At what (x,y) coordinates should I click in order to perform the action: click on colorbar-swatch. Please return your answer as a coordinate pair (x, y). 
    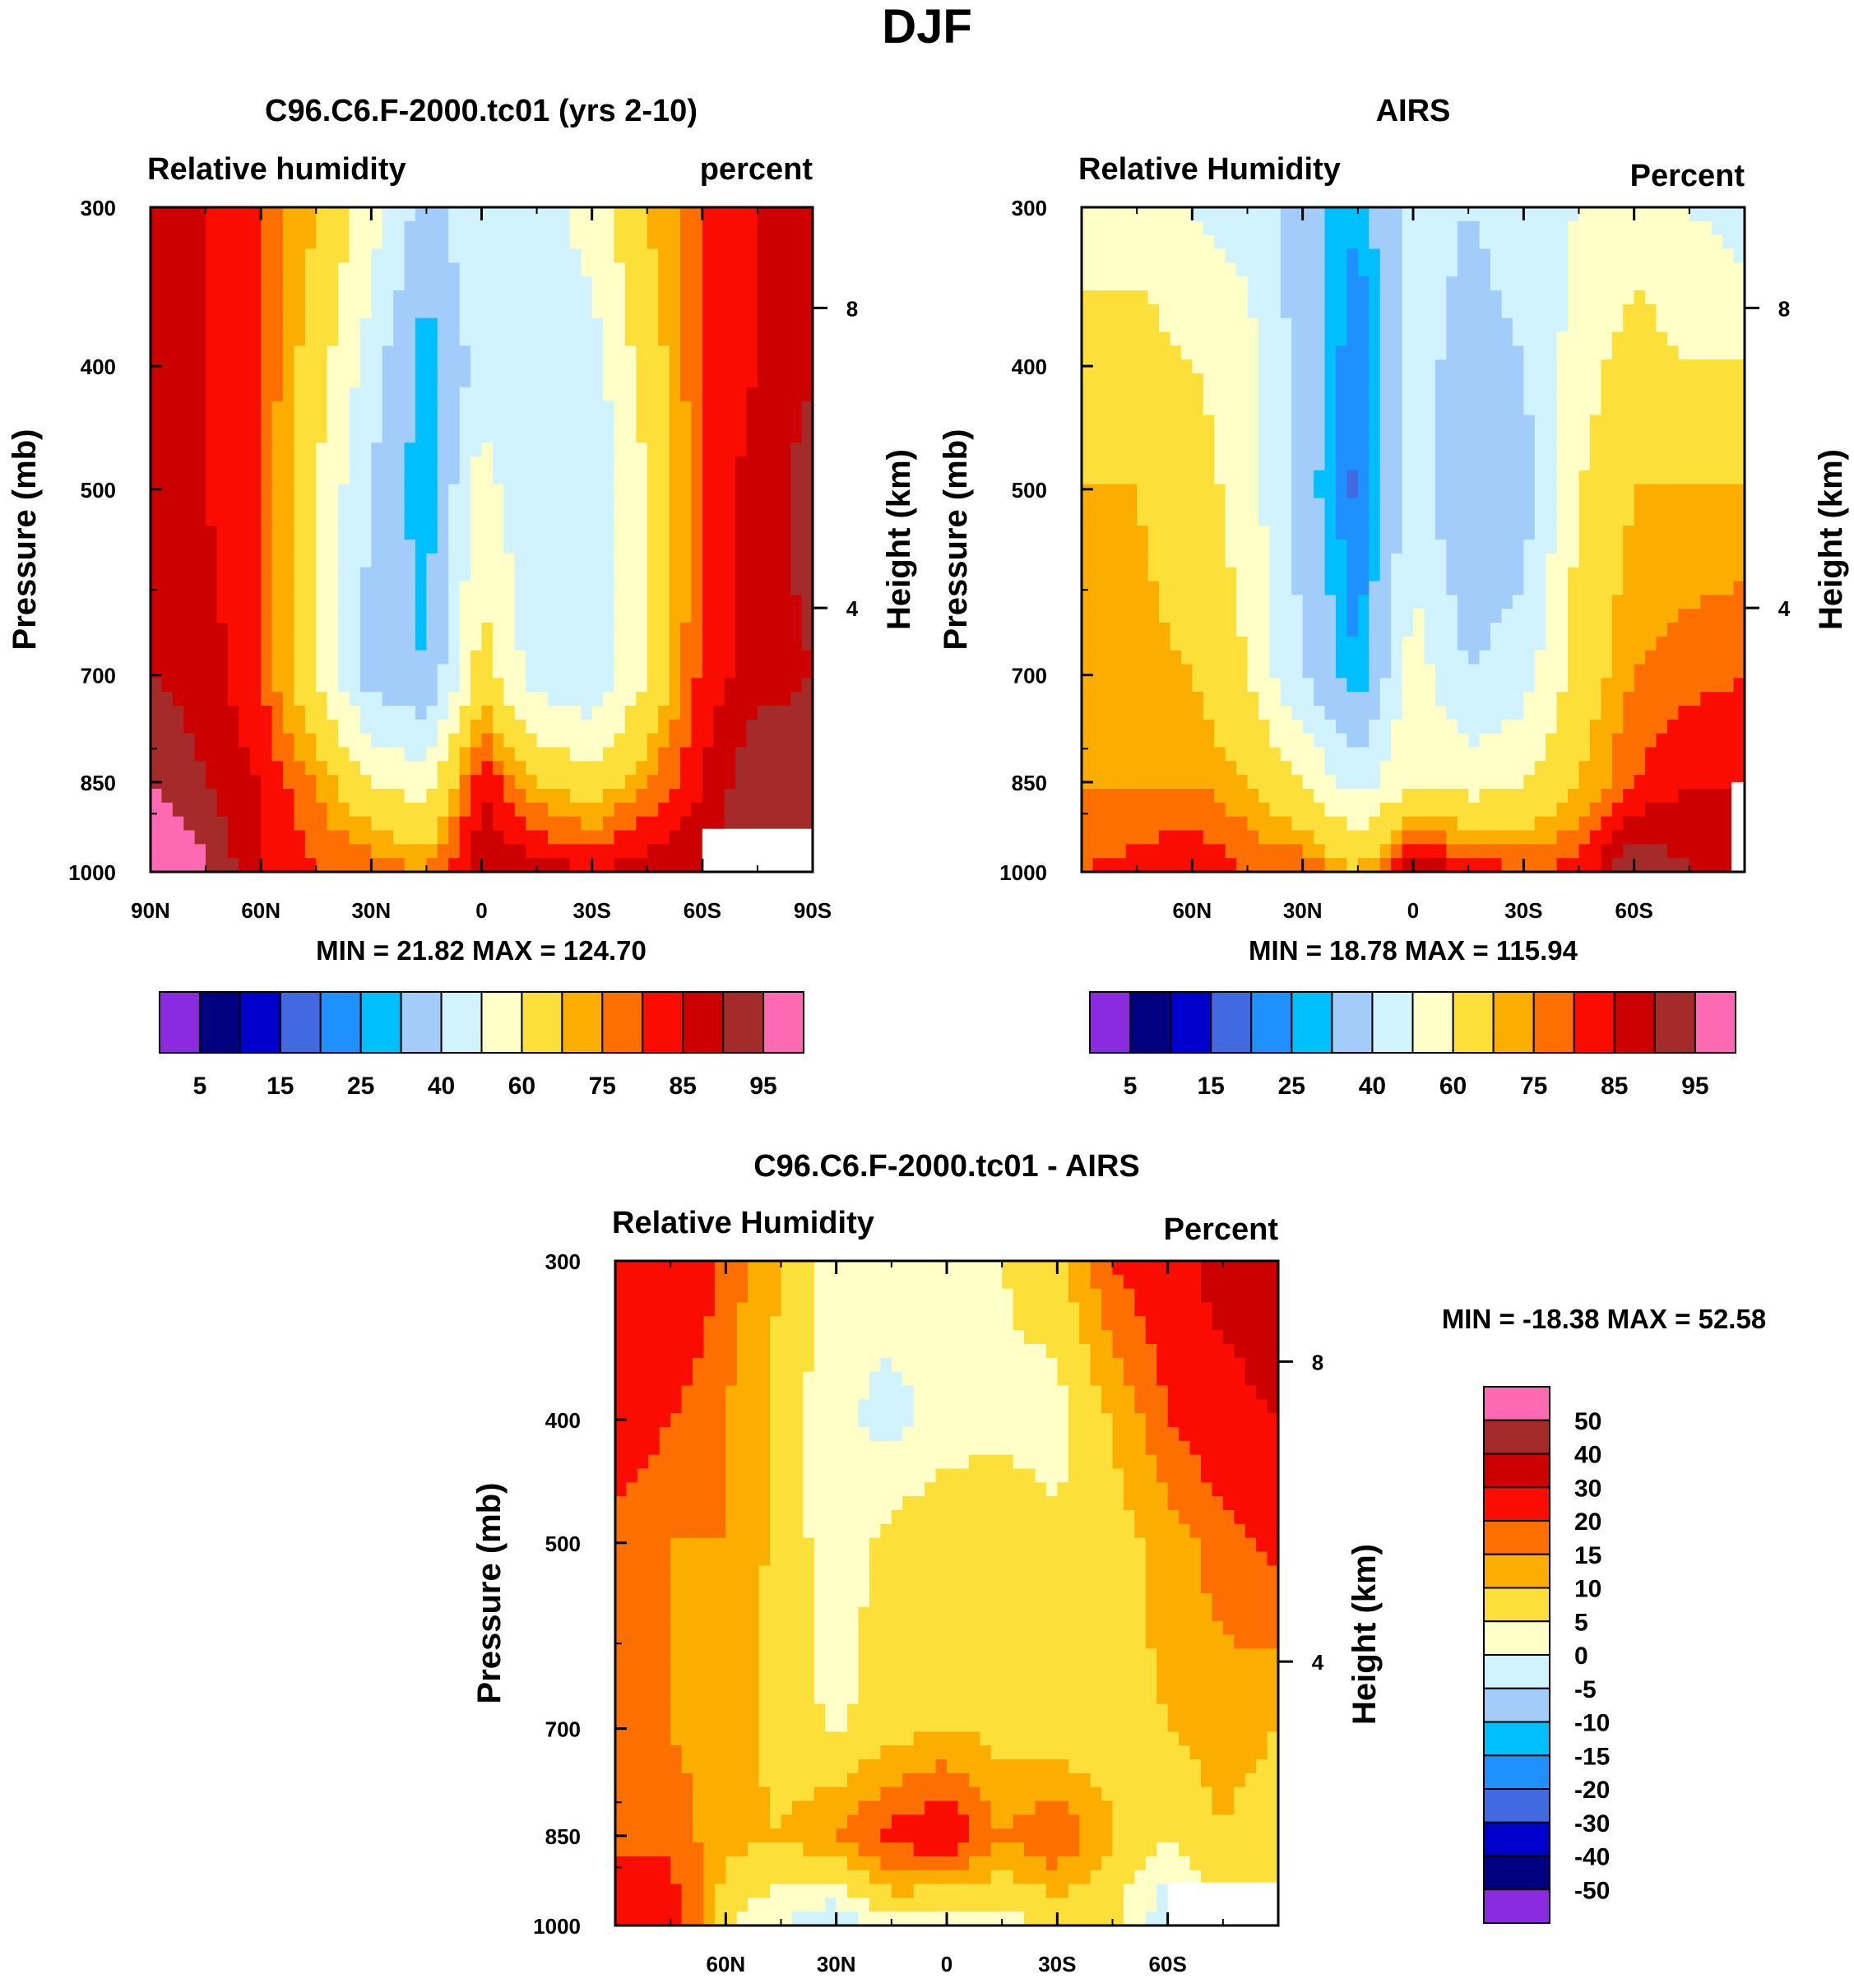
    Looking at the image, I should click on (743, 1022).